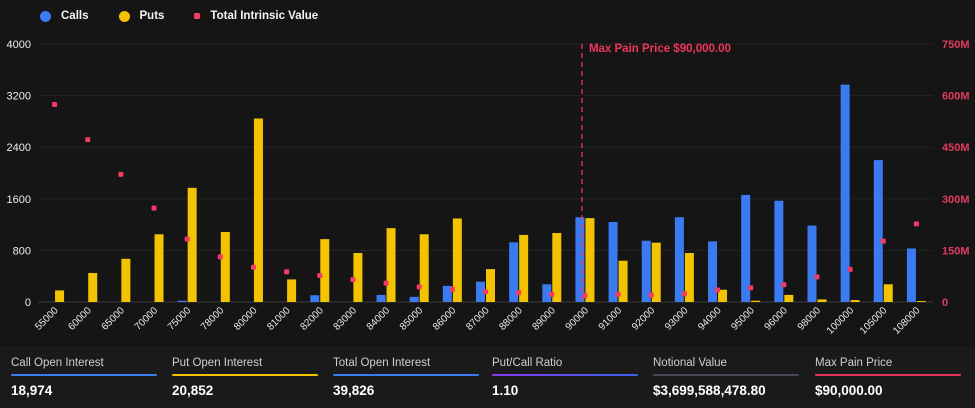 The height and width of the screenshot is (408, 975). I want to click on x-axis-tick-label: 92000, so click(644, 319).